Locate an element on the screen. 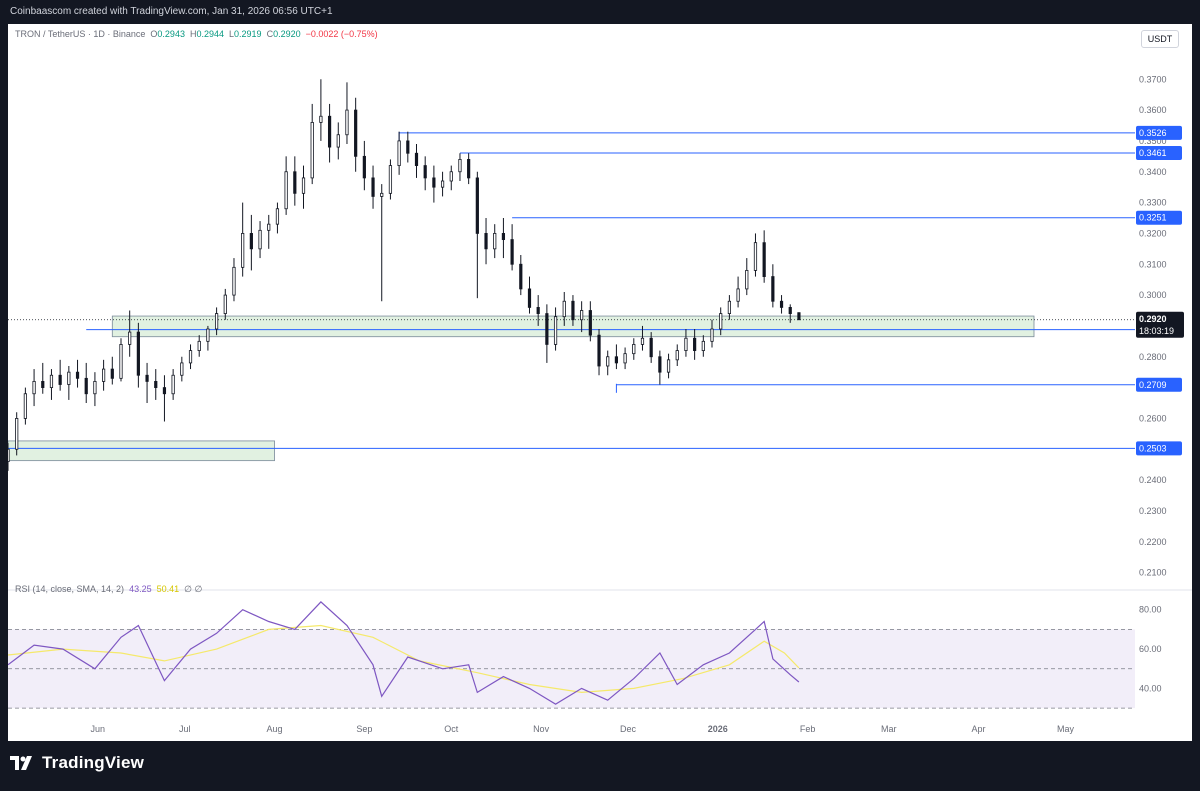  rsi-label: RSI (14, close, SMA, 14, 2) is located at coordinates (70, 589).